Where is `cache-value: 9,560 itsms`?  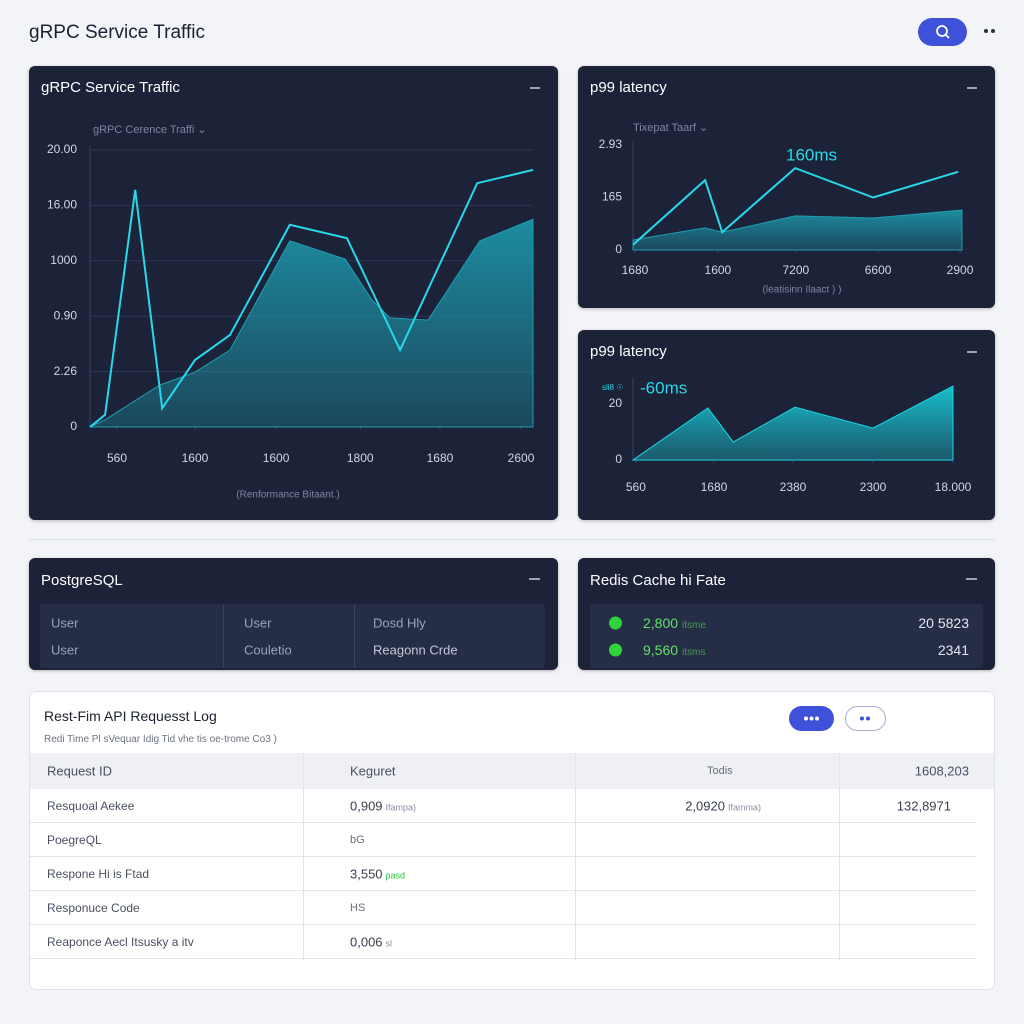 cache-value: 9,560 itsms is located at coordinates (674, 650).